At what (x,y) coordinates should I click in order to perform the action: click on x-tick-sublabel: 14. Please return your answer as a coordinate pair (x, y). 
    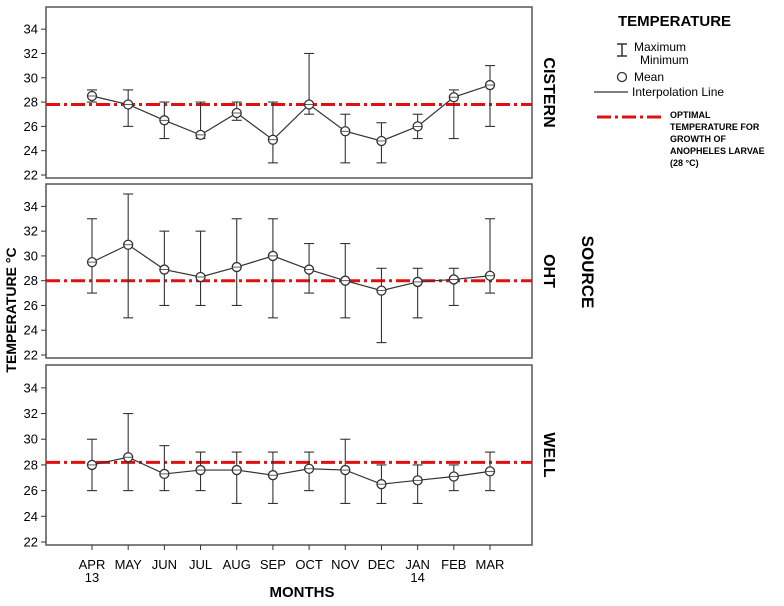
    Looking at the image, I should click on (417, 577).